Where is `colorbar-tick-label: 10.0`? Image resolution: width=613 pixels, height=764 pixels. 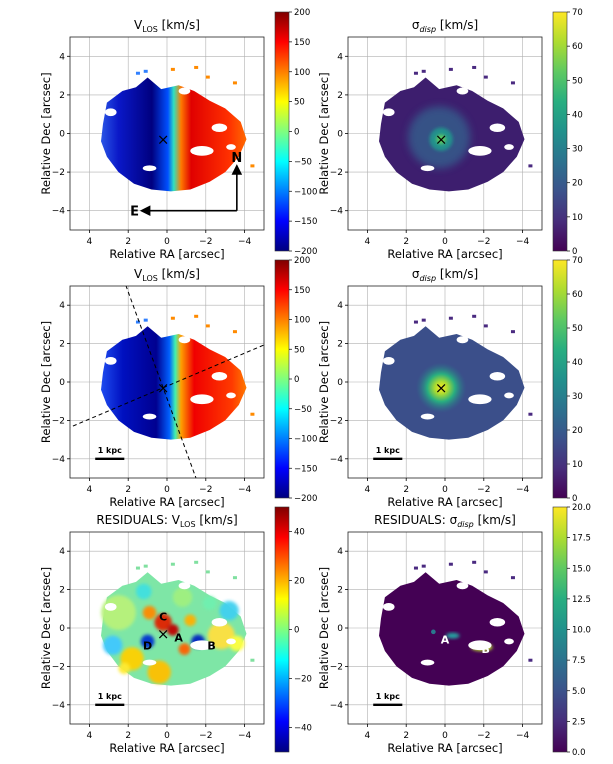 colorbar-tick-label: 10.0 is located at coordinates (581, 631).